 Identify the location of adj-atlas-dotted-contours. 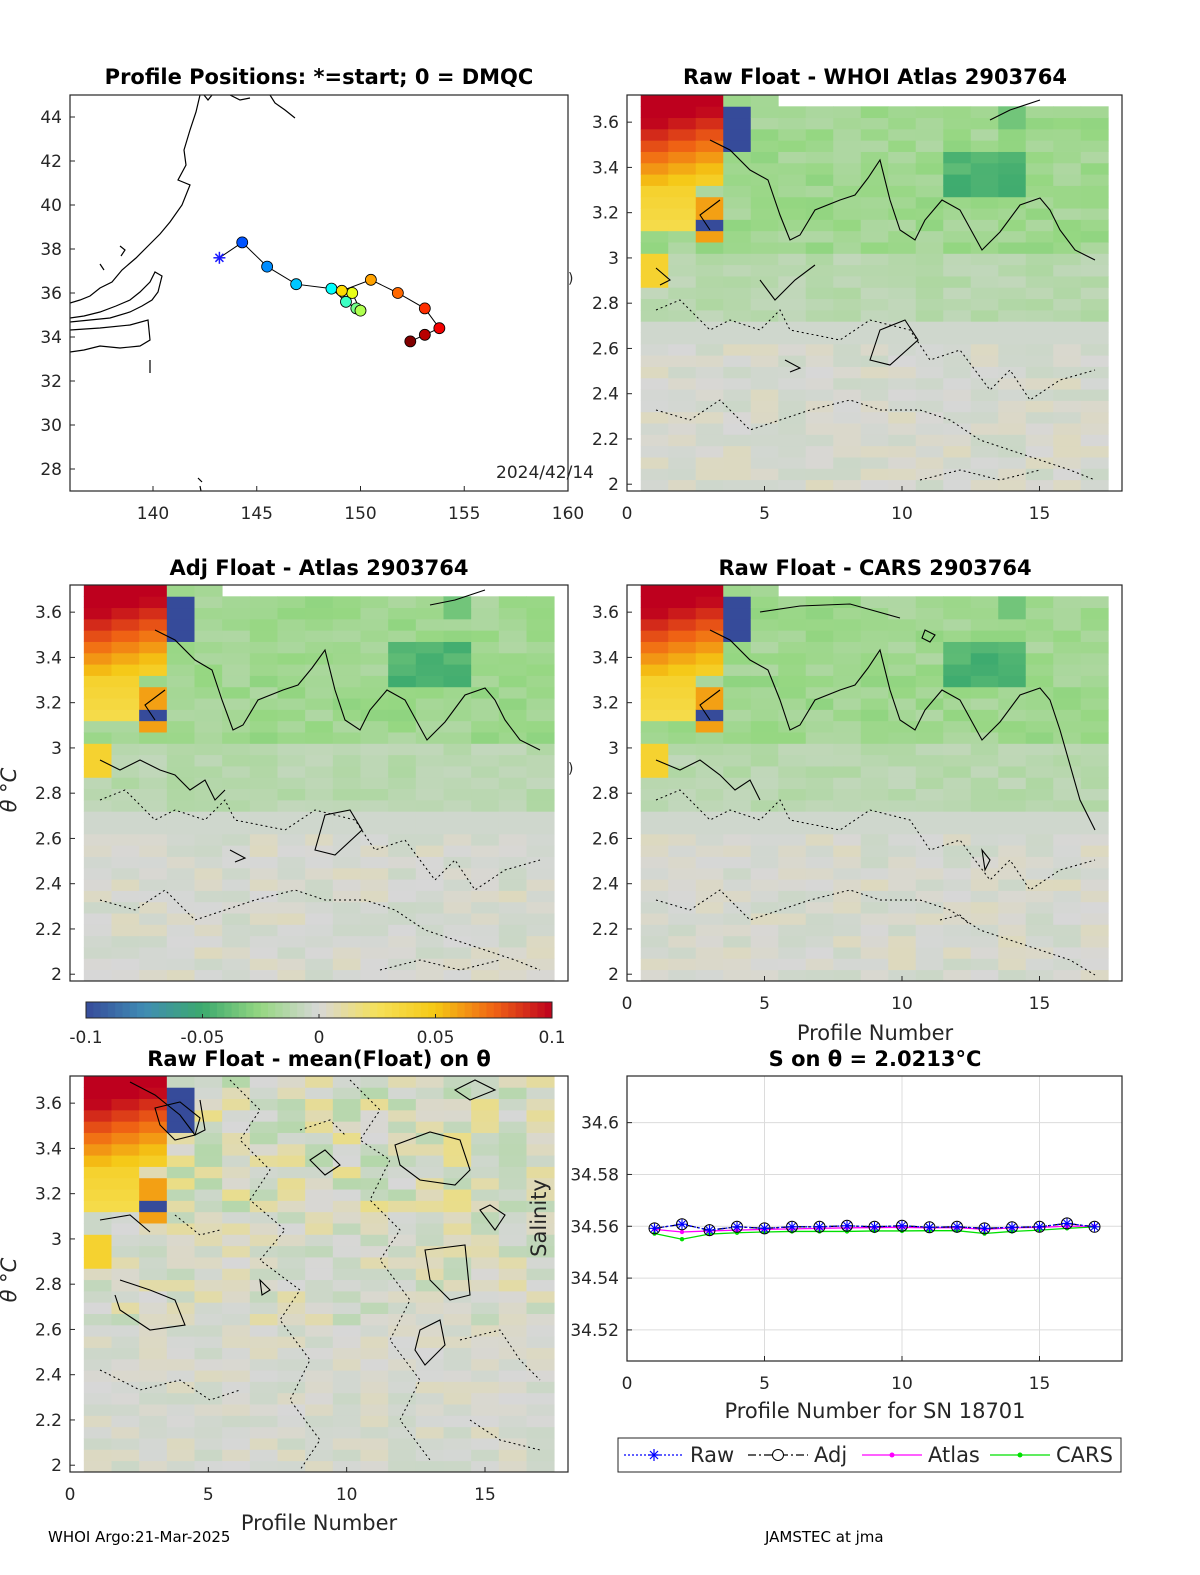
(320, 880).